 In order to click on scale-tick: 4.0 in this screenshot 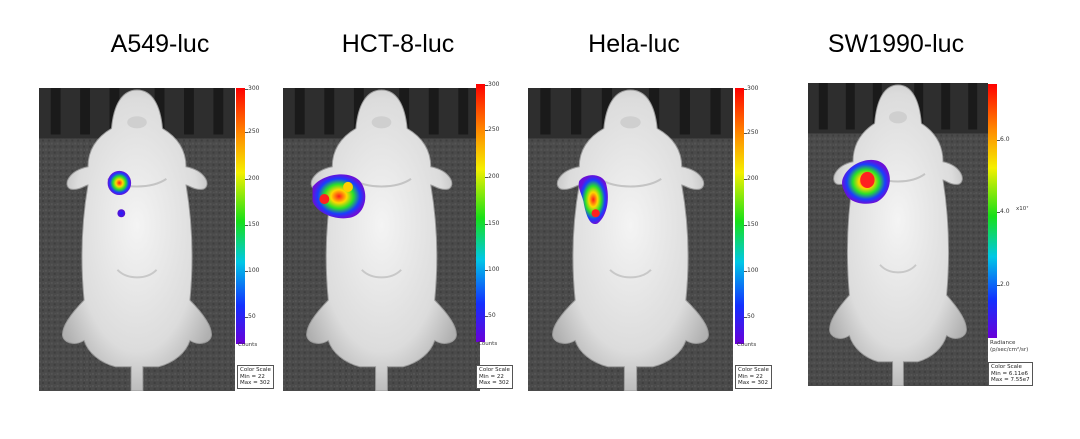, I will do `click(1005, 211)`.